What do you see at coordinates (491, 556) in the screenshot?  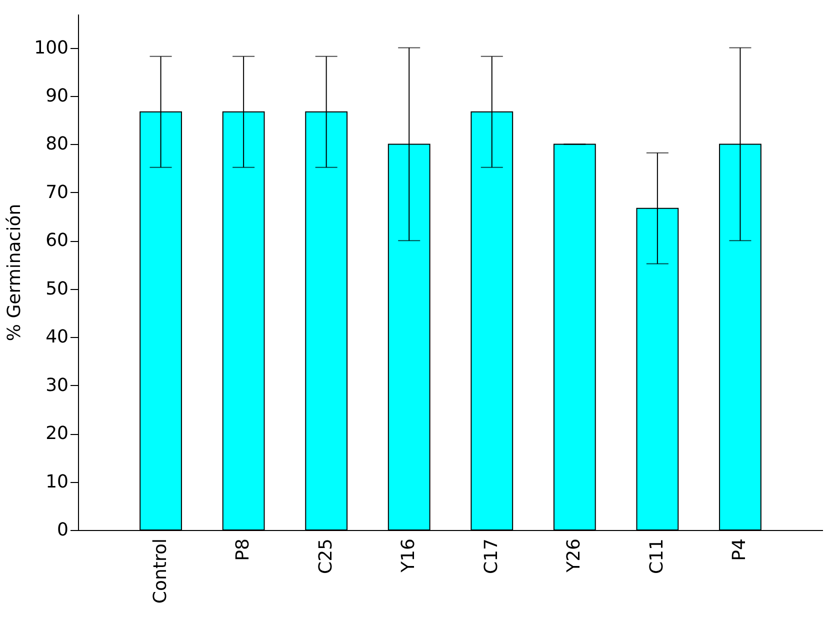 I see `x-tick-label: C17` at bounding box center [491, 556].